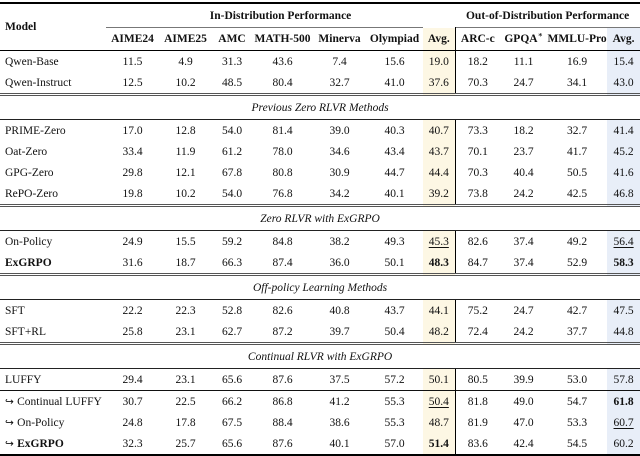 Image resolution: width=640 pixels, height=456 pixels. Describe the element at coordinates (34, 443) in the screenshot. I see `model-name: ↪ ExGRPO` at that location.